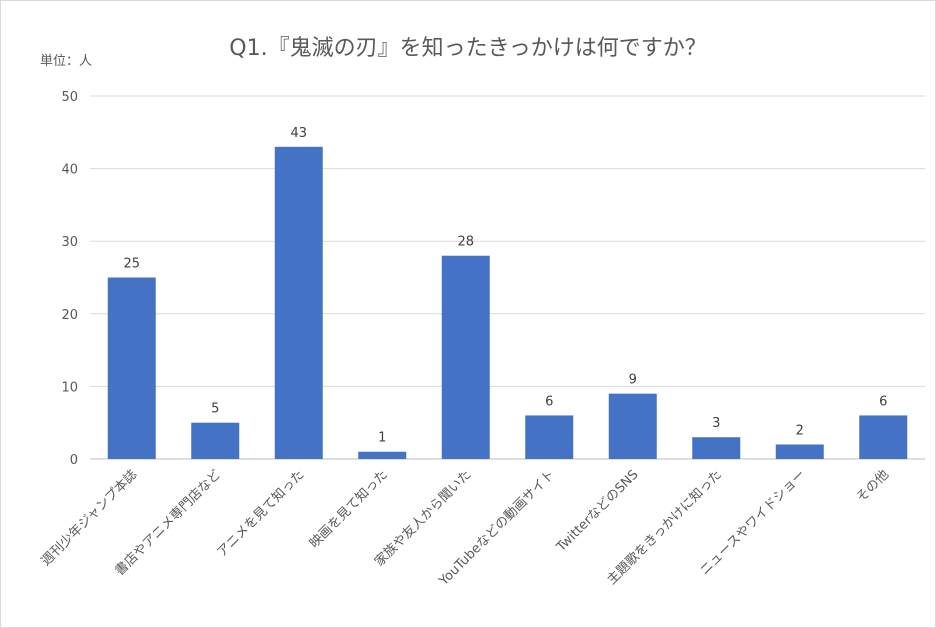 The image size is (936, 628). What do you see at coordinates (465, 242) in the screenshot?
I see `data-label: 28` at bounding box center [465, 242].